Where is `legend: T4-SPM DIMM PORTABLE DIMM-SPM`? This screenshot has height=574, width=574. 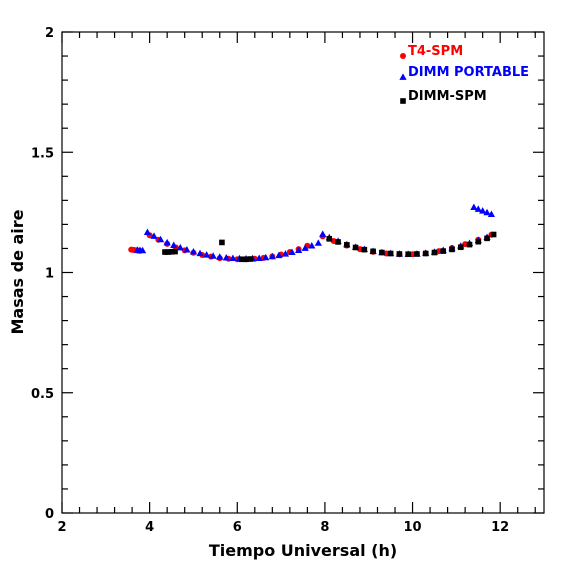 legend: T4-SPM DIMM PORTABLE DIMM-SPM is located at coordinates (464, 74).